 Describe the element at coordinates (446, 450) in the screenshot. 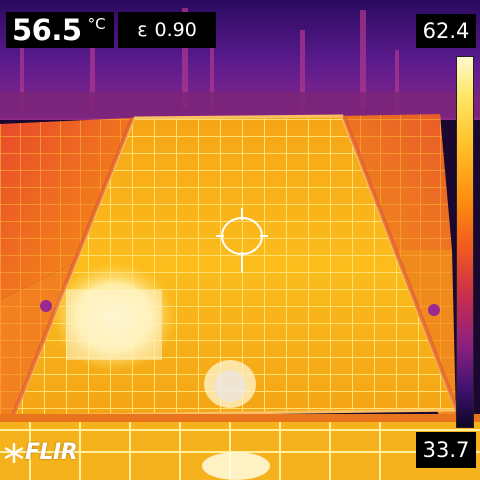

I see `scale-min-label: 33.7` at that location.